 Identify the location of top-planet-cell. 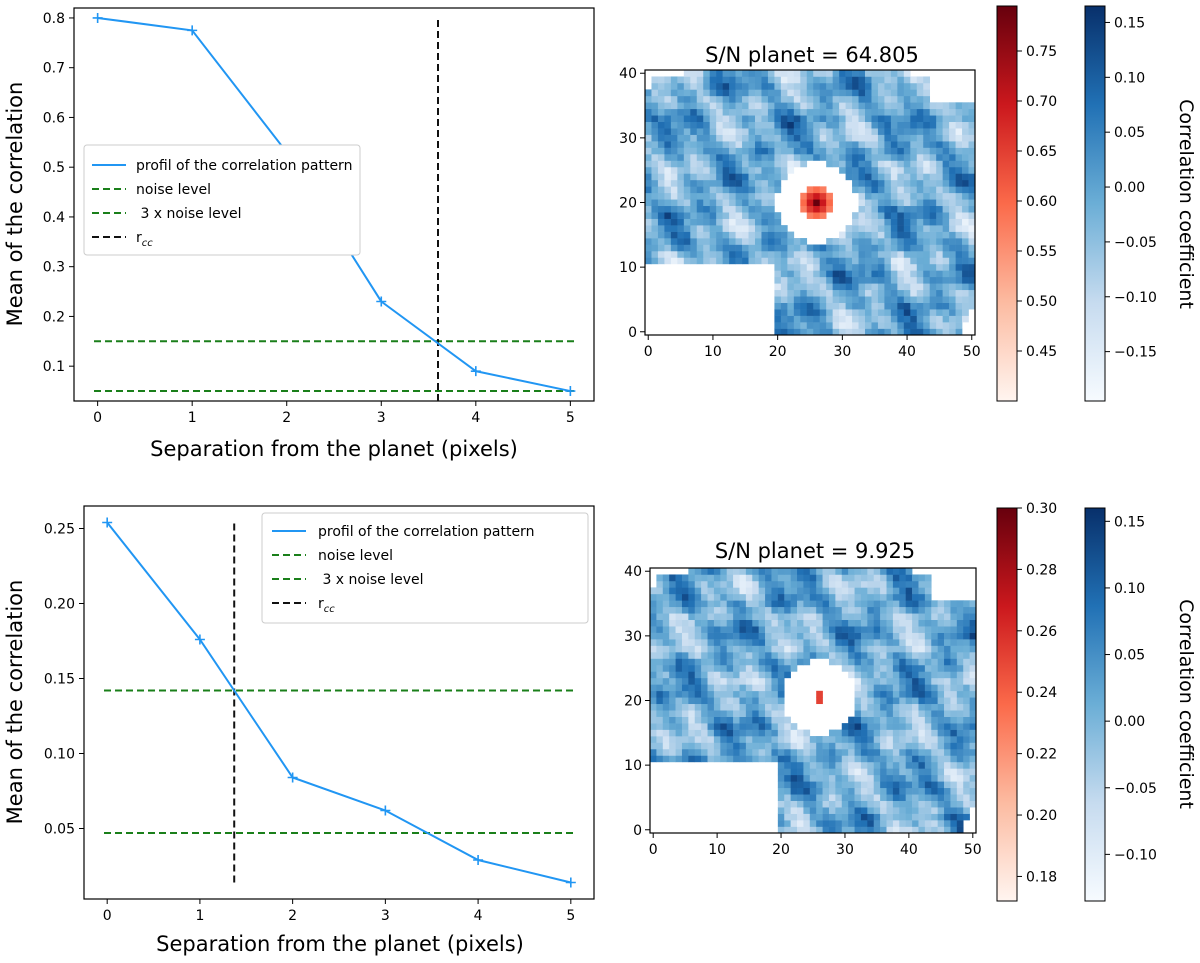
(829, 209).